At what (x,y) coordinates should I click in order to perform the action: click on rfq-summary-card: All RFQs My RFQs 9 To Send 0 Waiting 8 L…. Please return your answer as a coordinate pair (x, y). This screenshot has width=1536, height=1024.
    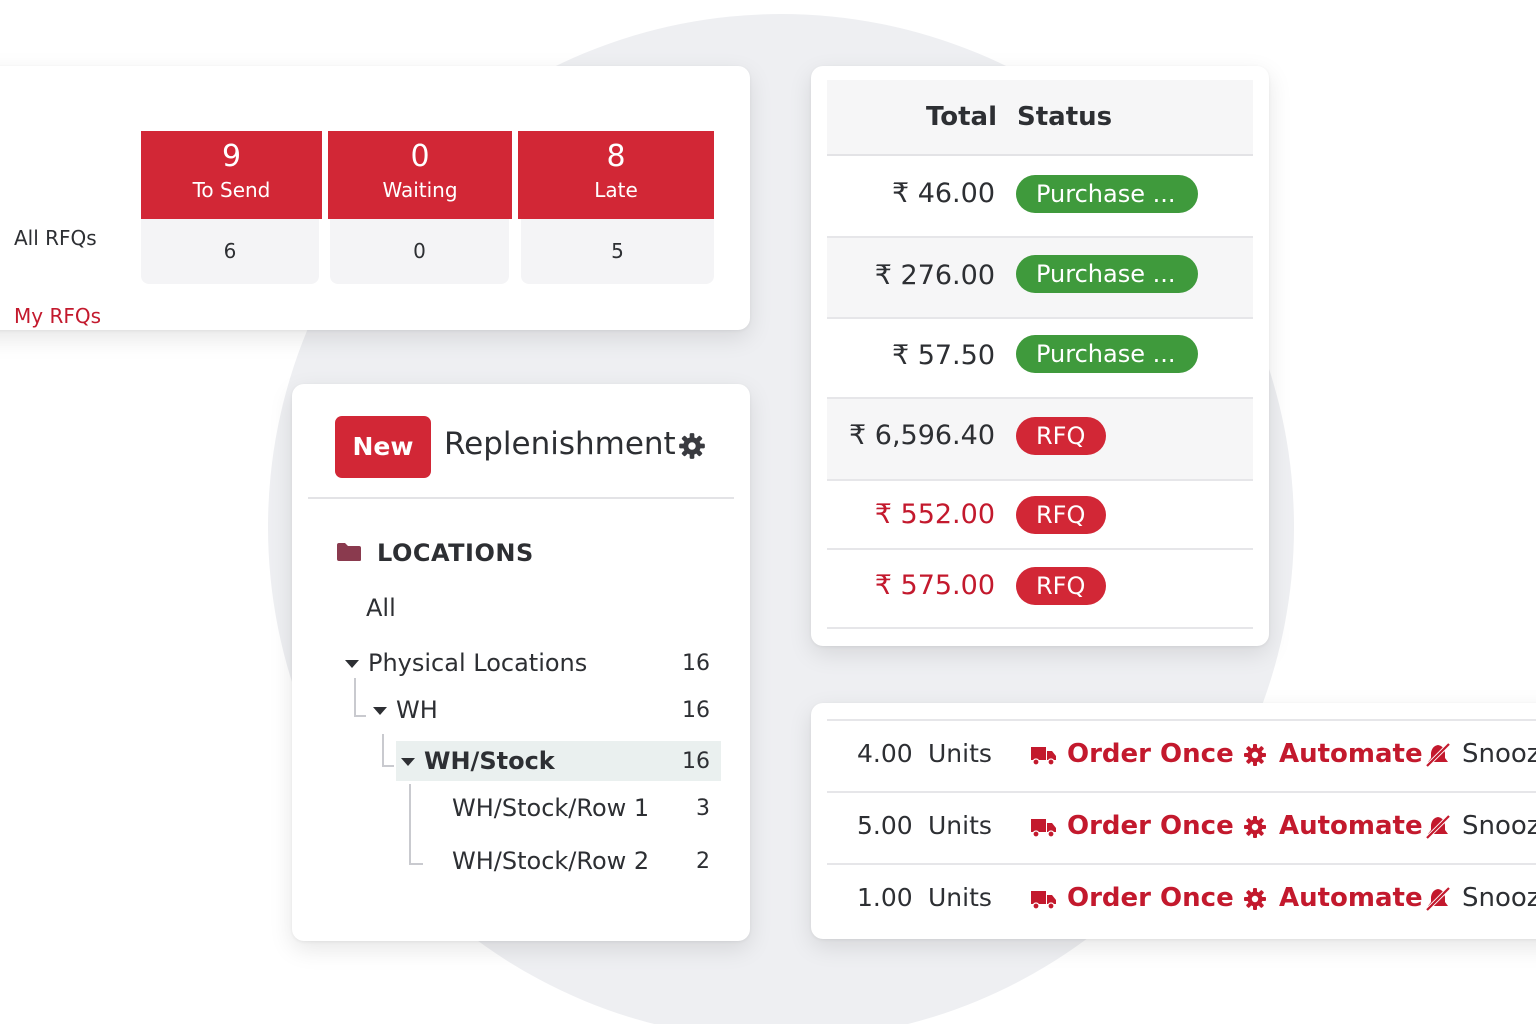
    Looking at the image, I should click on (375, 198).